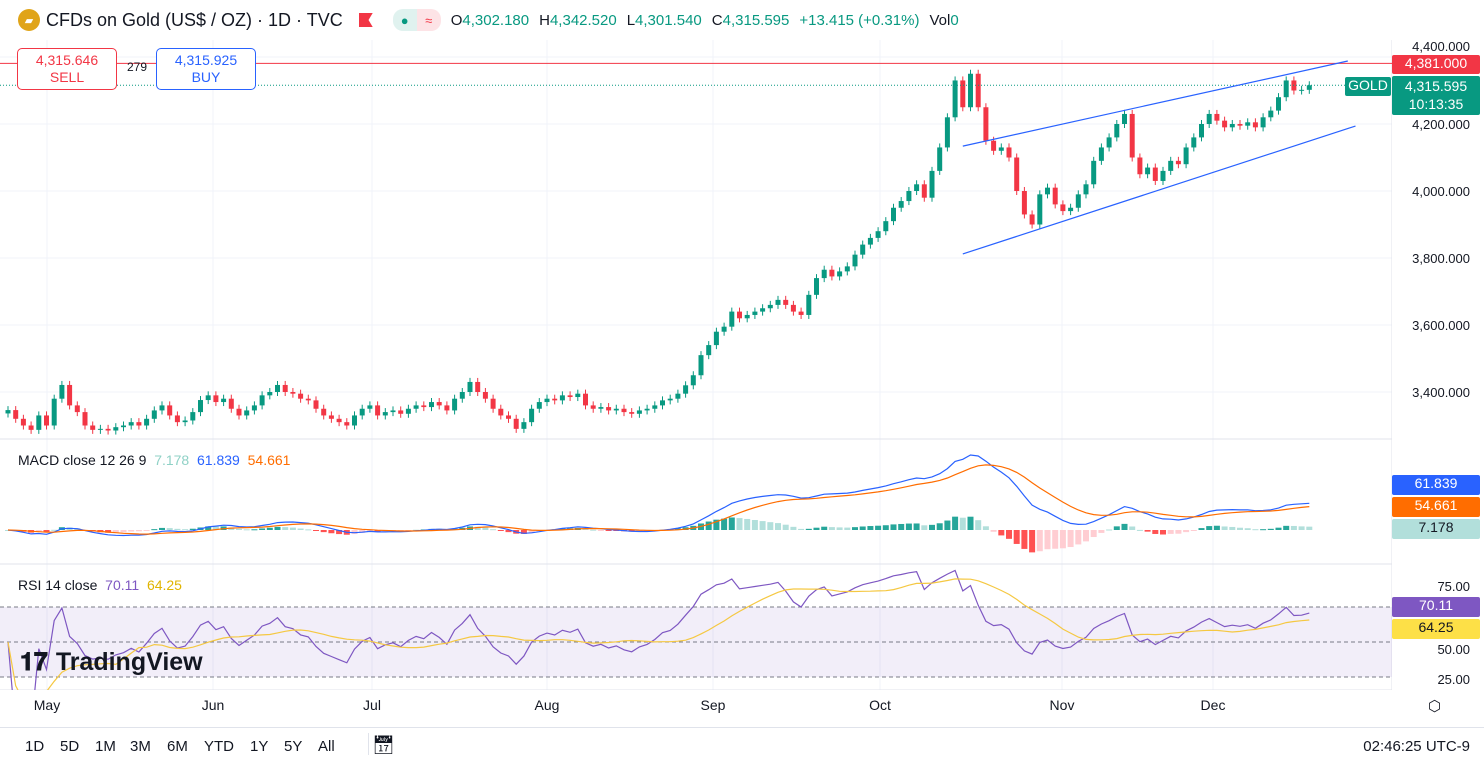  Describe the element at coordinates (67, 69) in the screenshot. I see `sell-button: 4,315.646 SELL` at that location.